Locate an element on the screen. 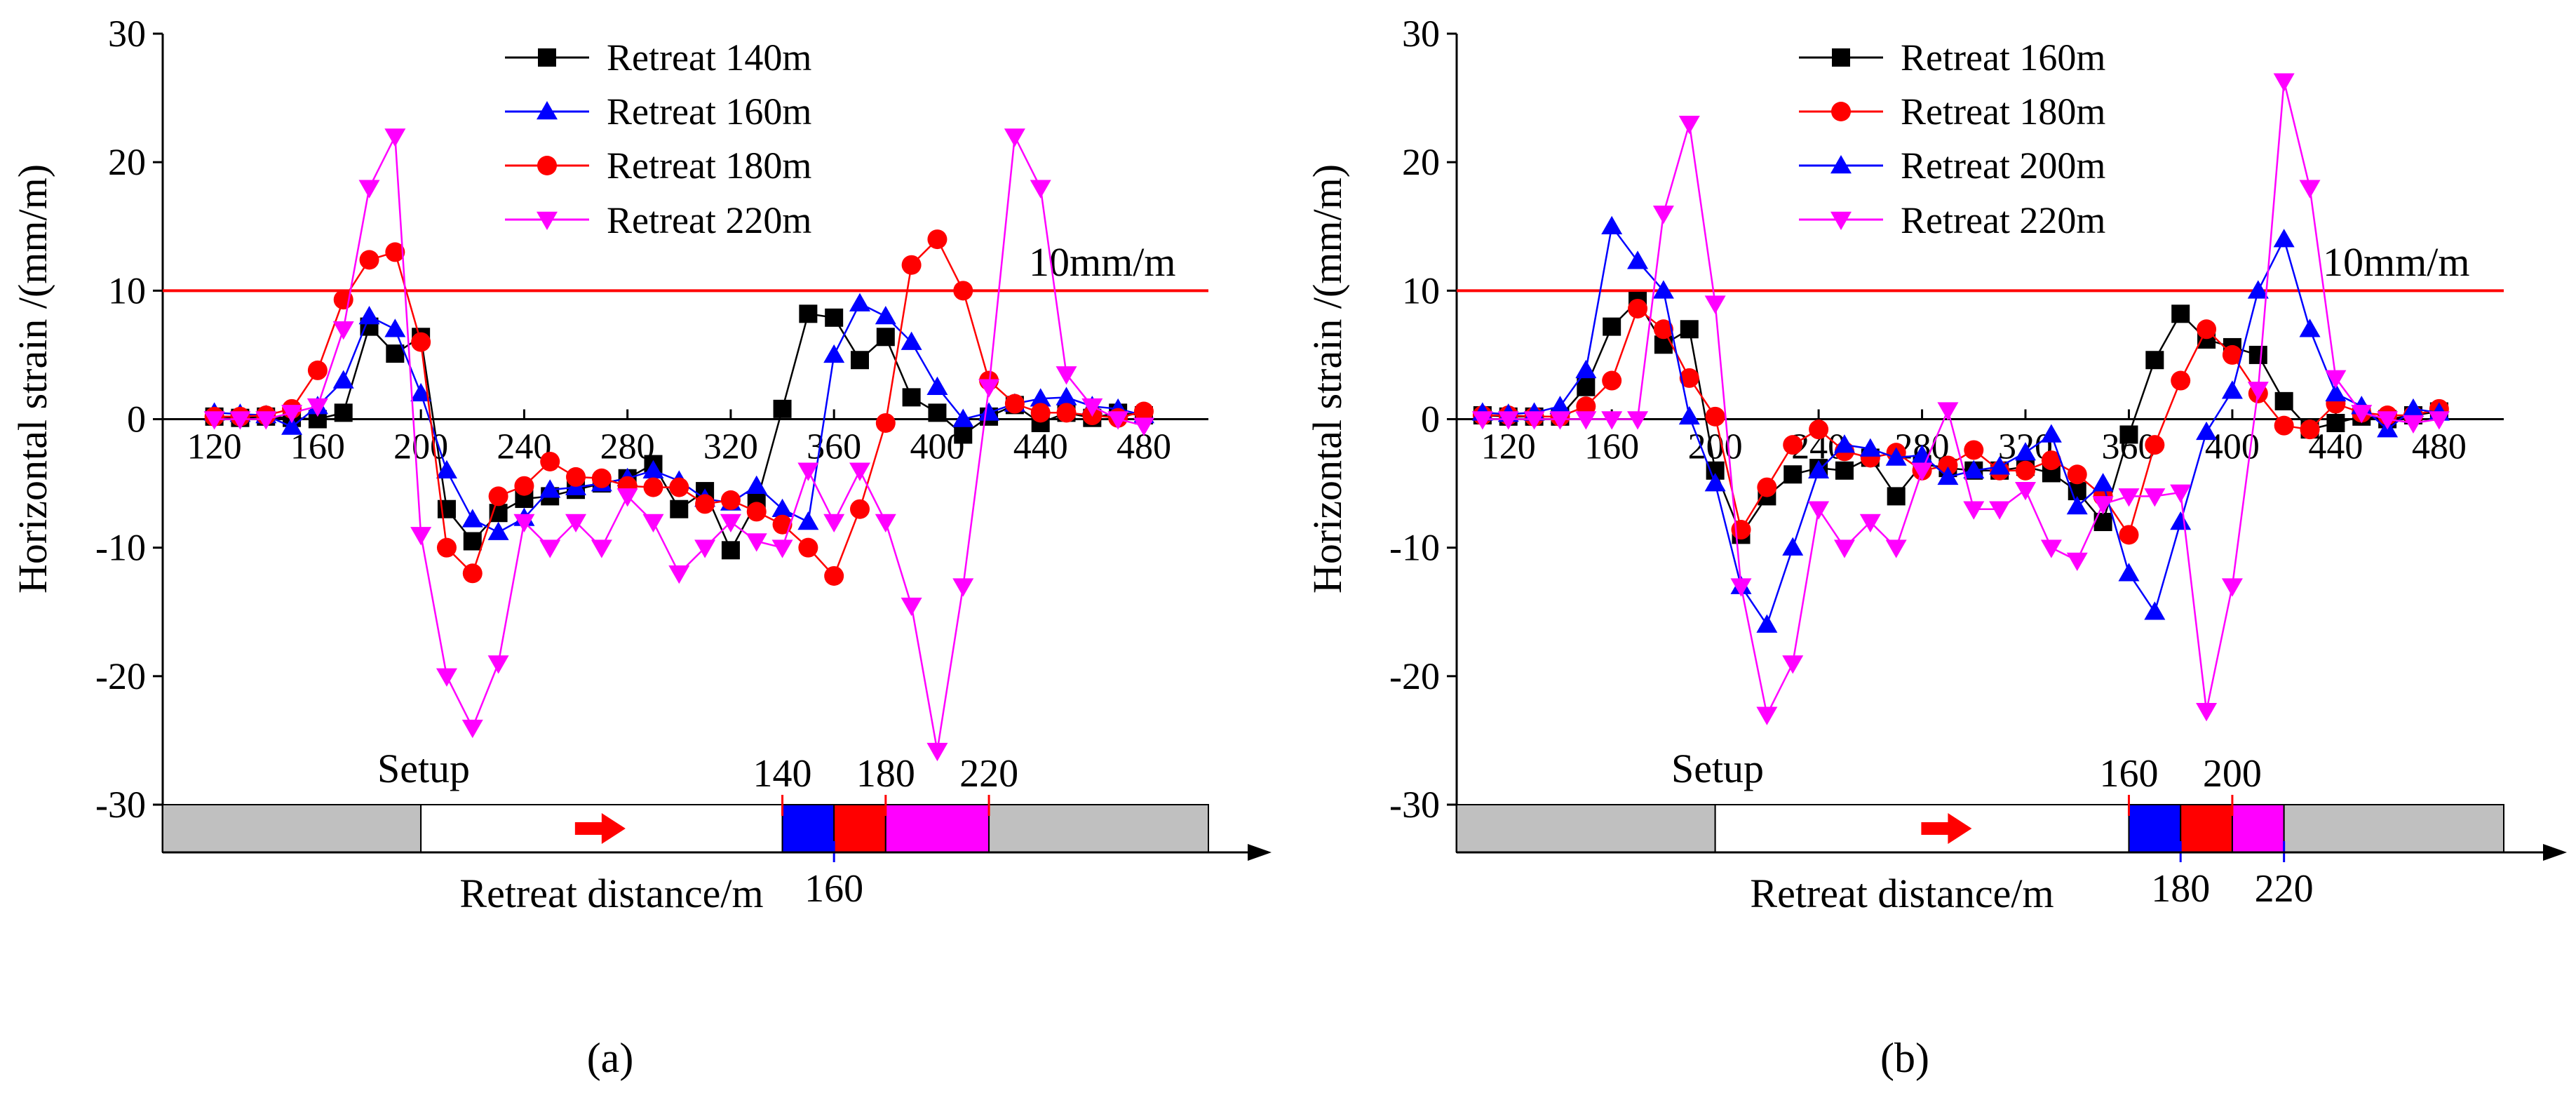 The width and height of the screenshot is (2576, 1093). x-tick-label: 480 is located at coordinates (2439, 447).